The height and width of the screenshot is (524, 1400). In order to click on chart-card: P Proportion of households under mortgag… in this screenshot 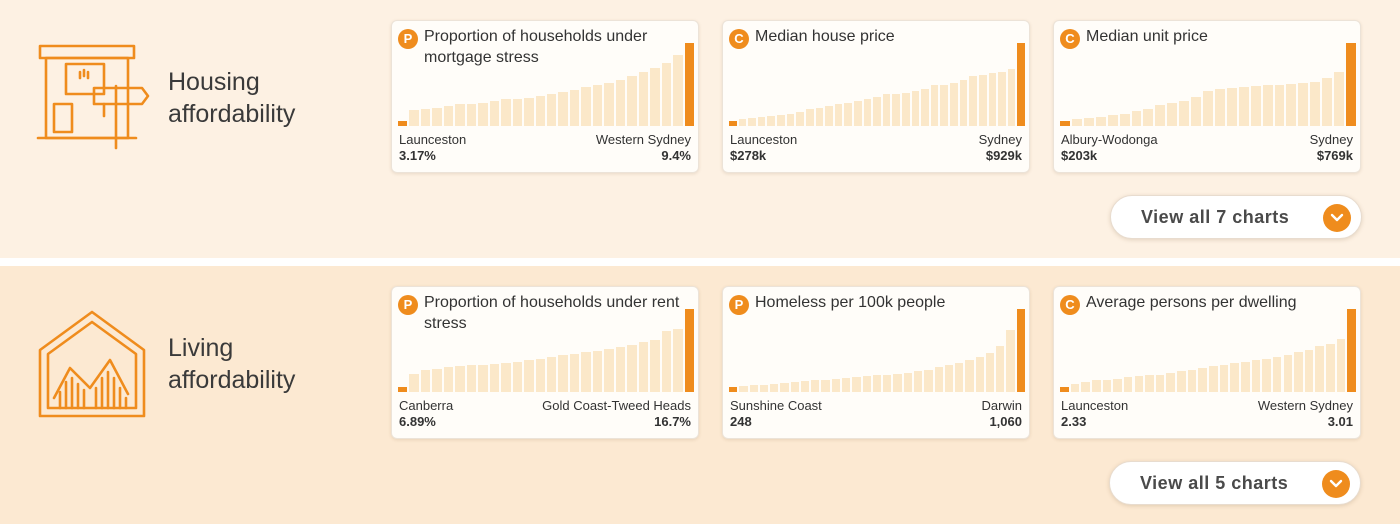, I will do `click(545, 96)`.